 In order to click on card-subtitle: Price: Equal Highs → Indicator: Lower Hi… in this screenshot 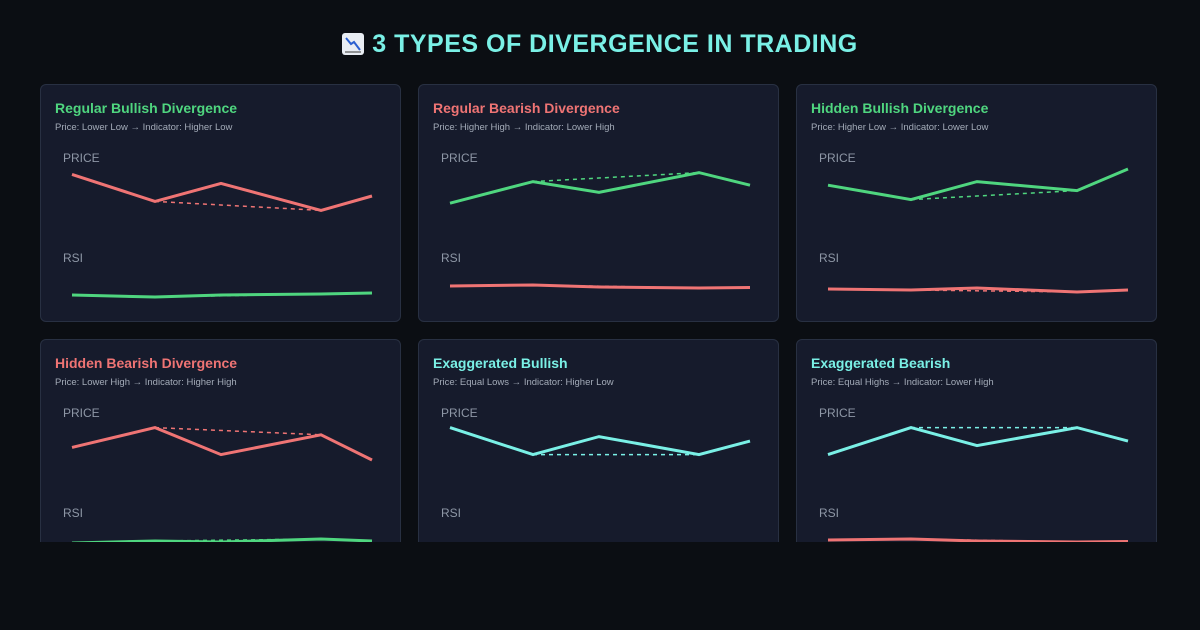, I will do `click(902, 382)`.